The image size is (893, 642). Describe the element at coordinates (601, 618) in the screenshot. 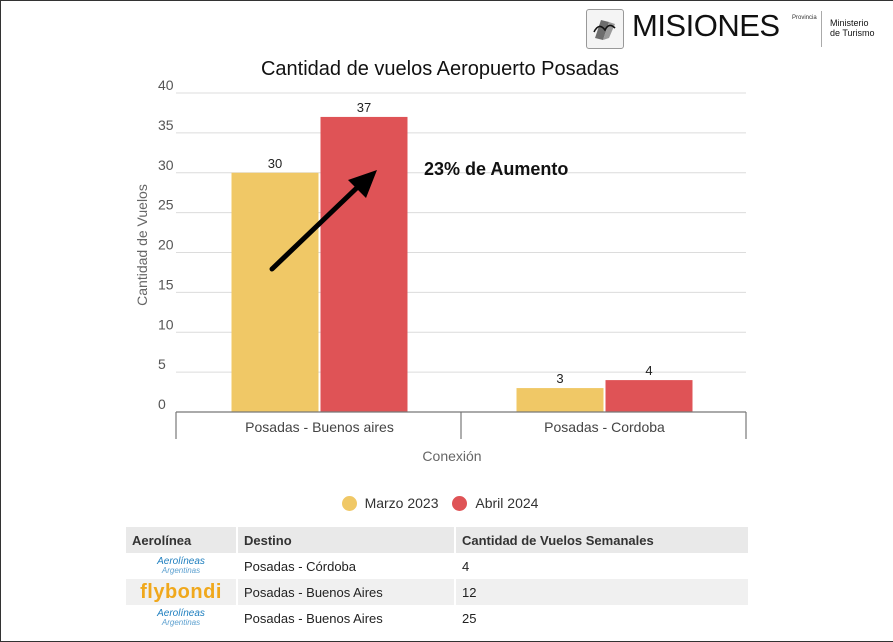

I see `cantidad-cell: 25` at that location.